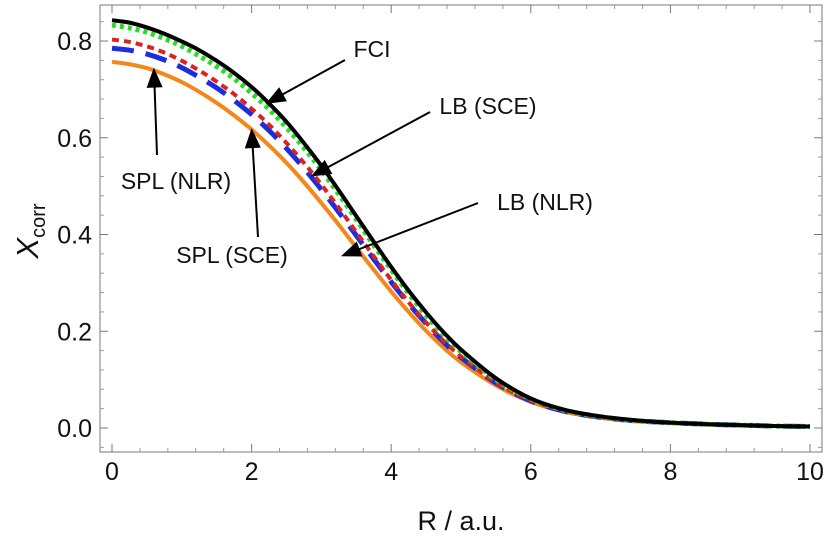  What do you see at coordinates (252, 472) in the screenshot?
I see `x-tick-label: 2` at bounding box center [252, 472].